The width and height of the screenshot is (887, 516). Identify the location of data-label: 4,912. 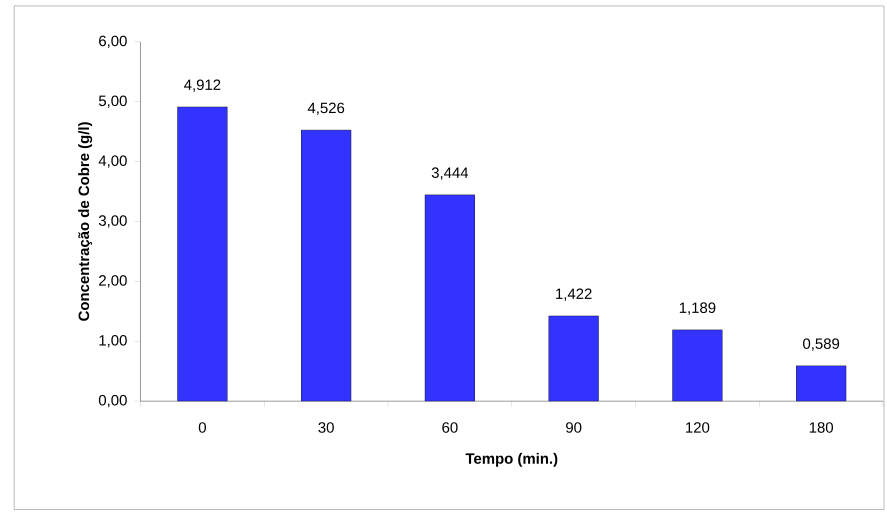
(202, 86).